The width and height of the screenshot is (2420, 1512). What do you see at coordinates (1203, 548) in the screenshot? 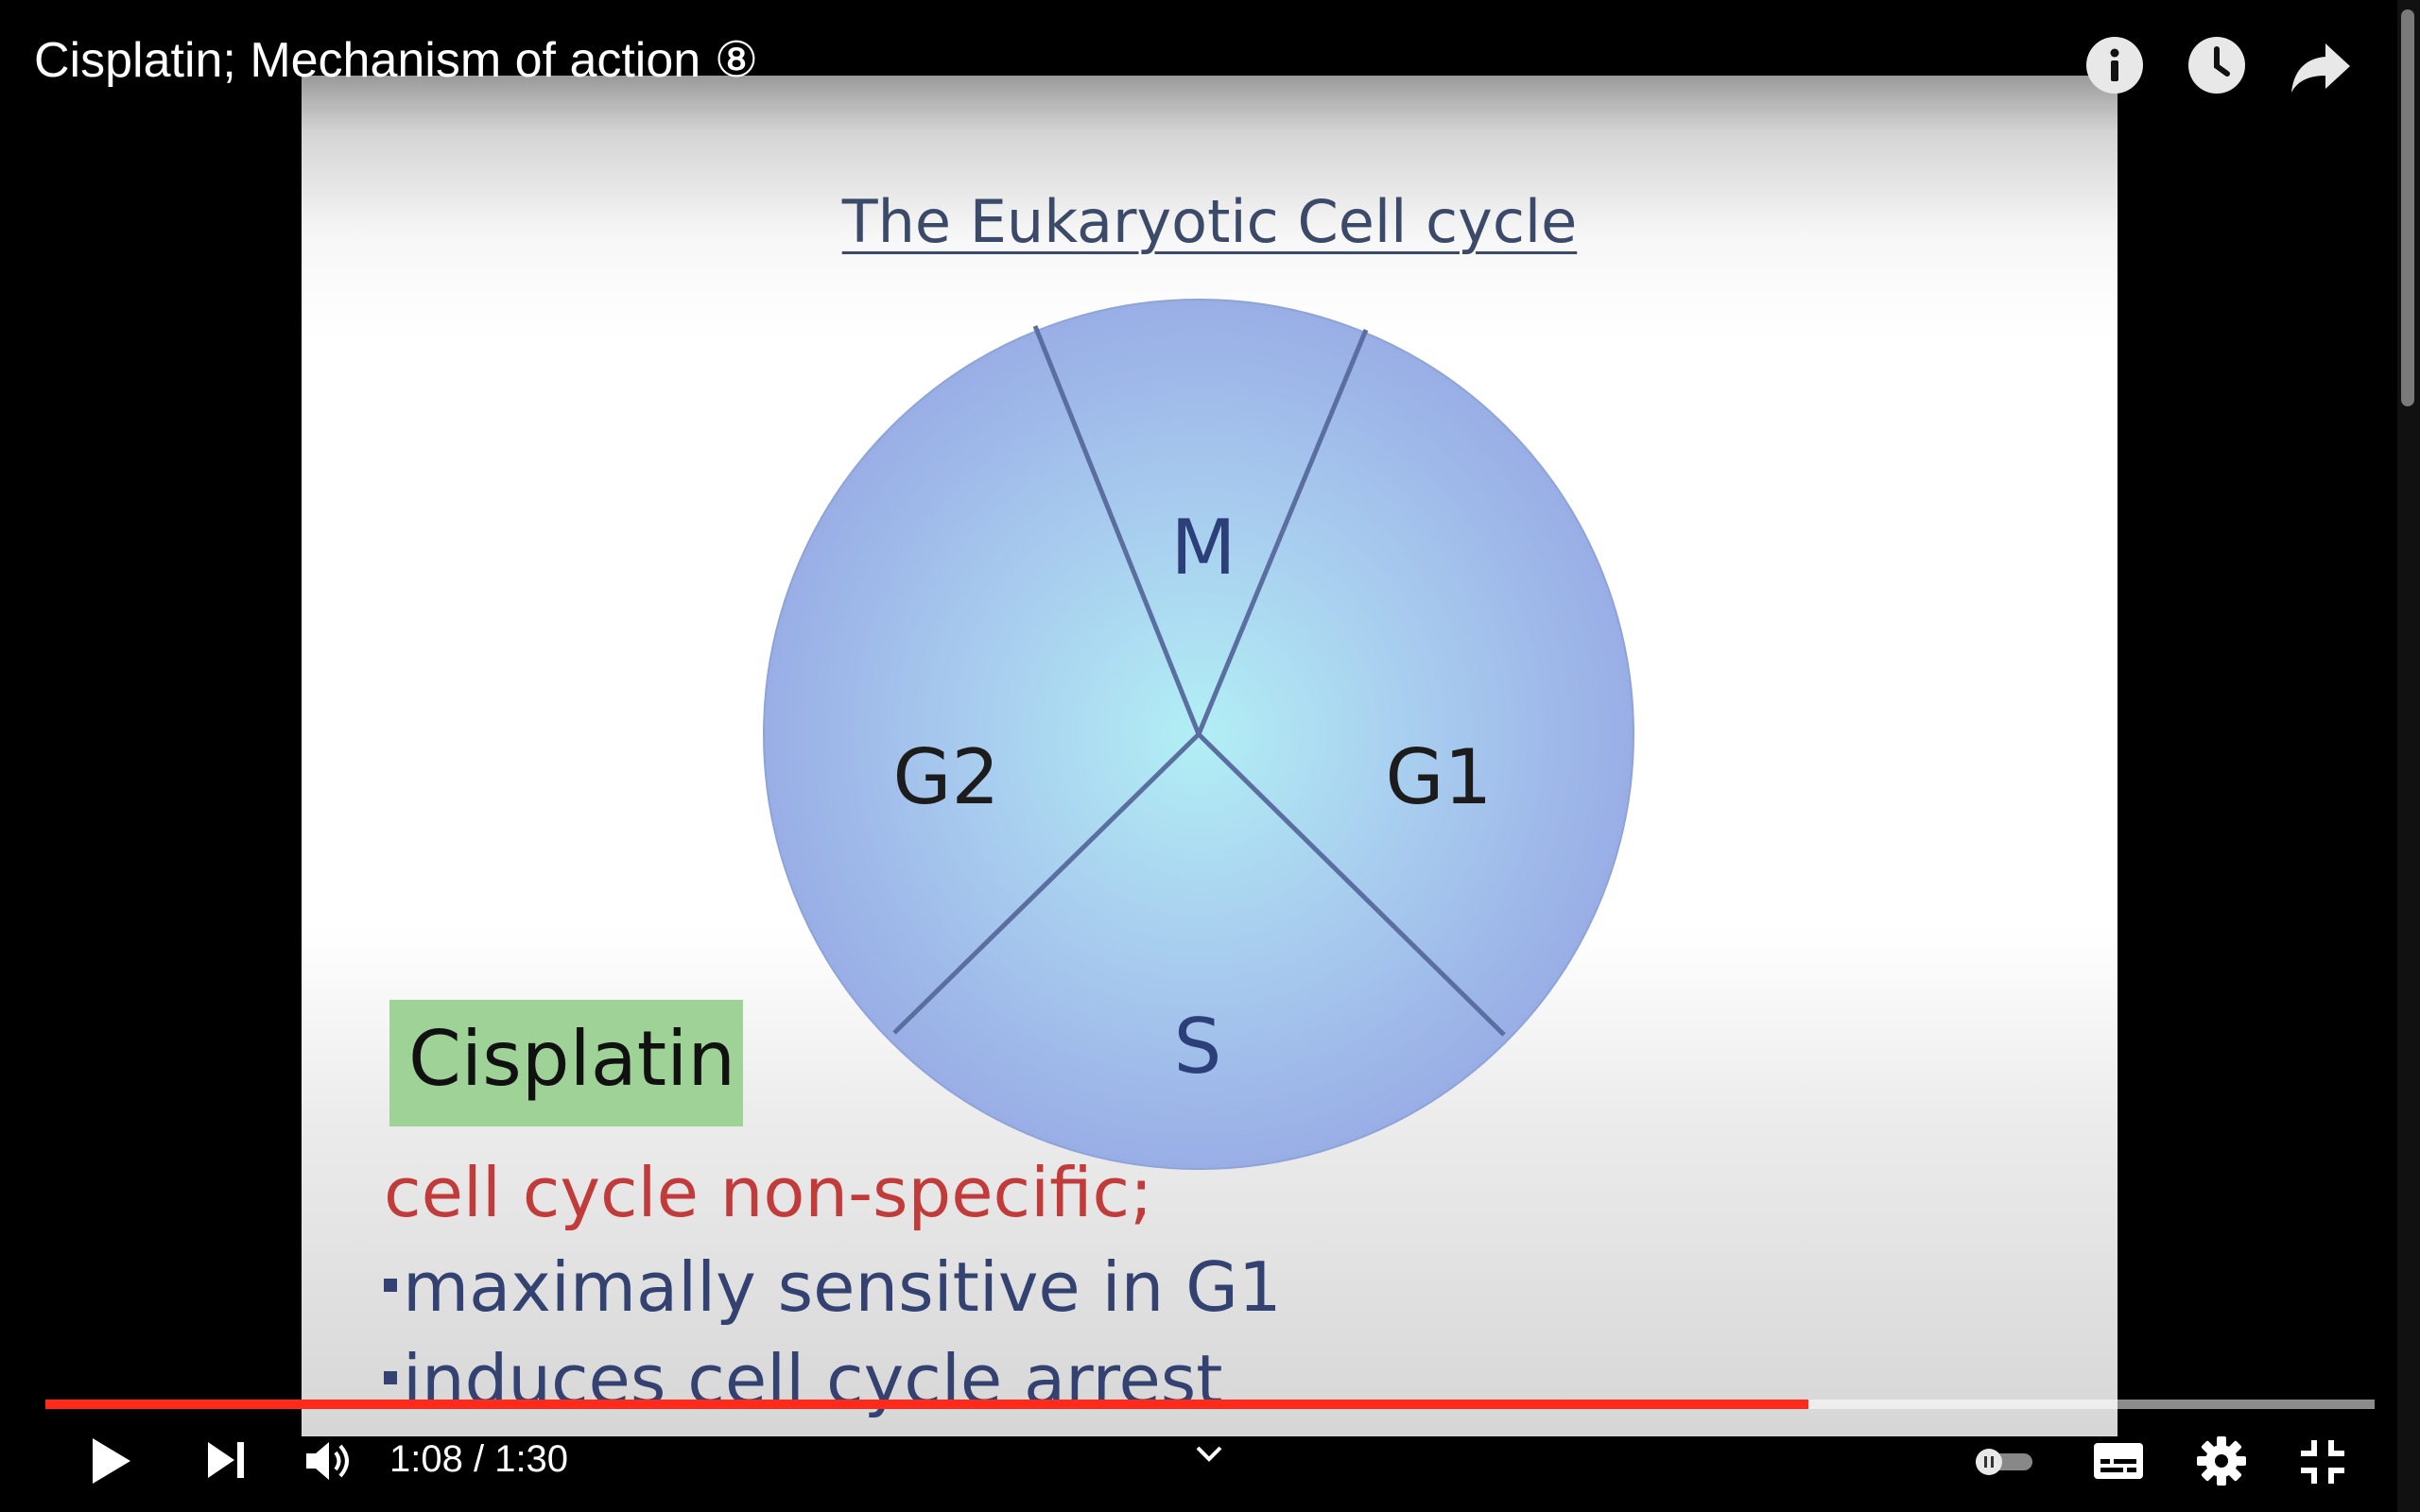
I see `phase-m-label: M` at bounding box center [1203, 548].